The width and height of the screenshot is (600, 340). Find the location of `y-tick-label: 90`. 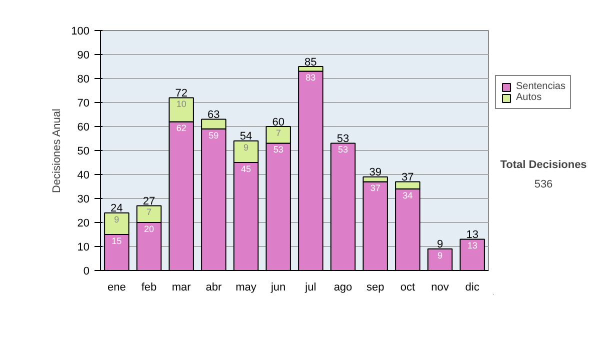

y-tick-label: 90 is located at coordinates (83, 56).